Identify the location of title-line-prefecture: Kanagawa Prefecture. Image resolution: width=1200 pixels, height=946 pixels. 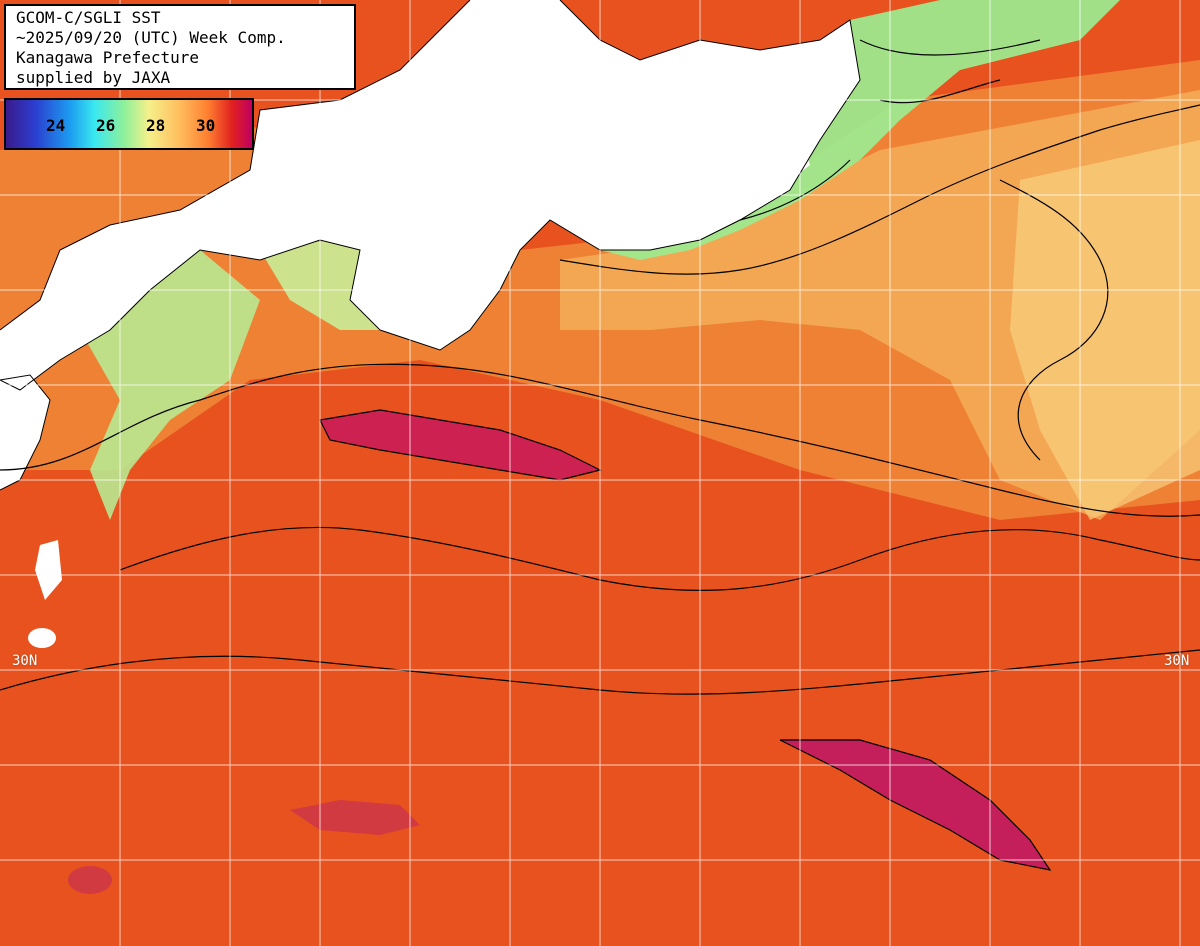
(108, 57).